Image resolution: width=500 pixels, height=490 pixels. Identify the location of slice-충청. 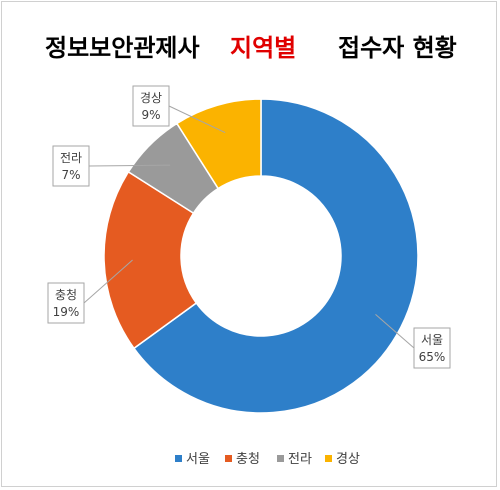
(150, 260).